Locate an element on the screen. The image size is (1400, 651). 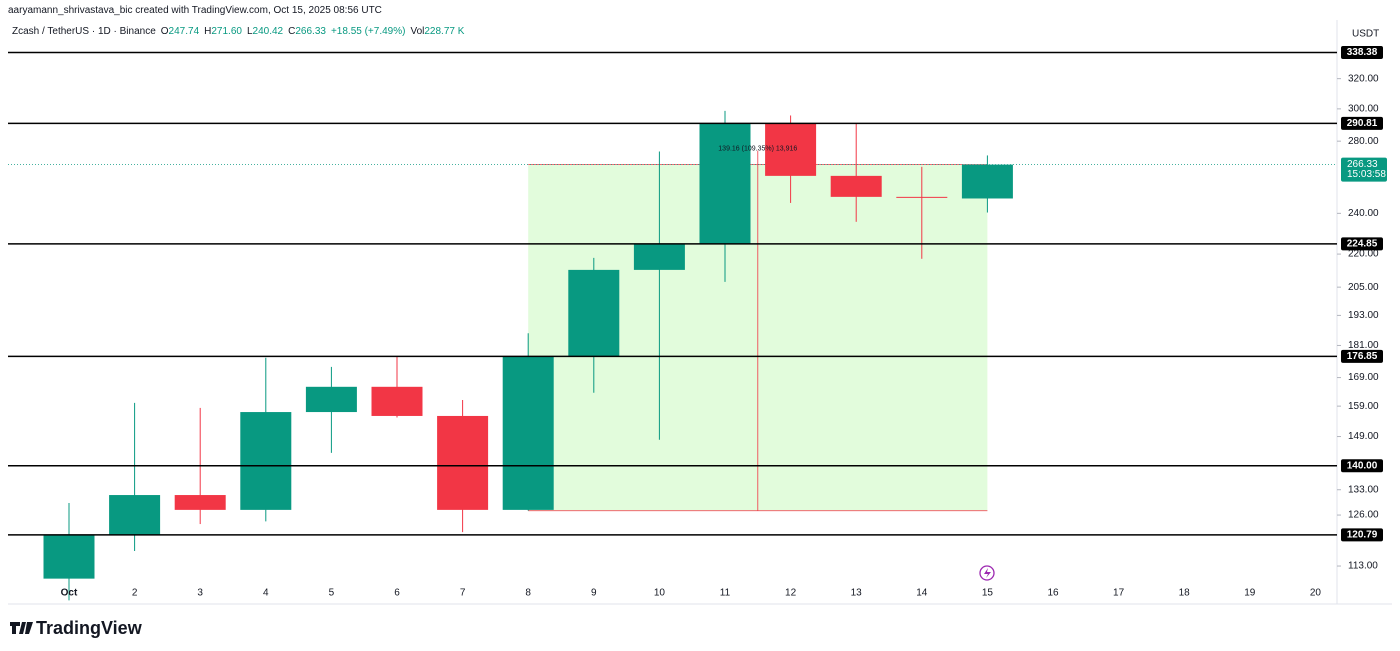
x-tick-label: 17 is located at coordinates (1119, 593).